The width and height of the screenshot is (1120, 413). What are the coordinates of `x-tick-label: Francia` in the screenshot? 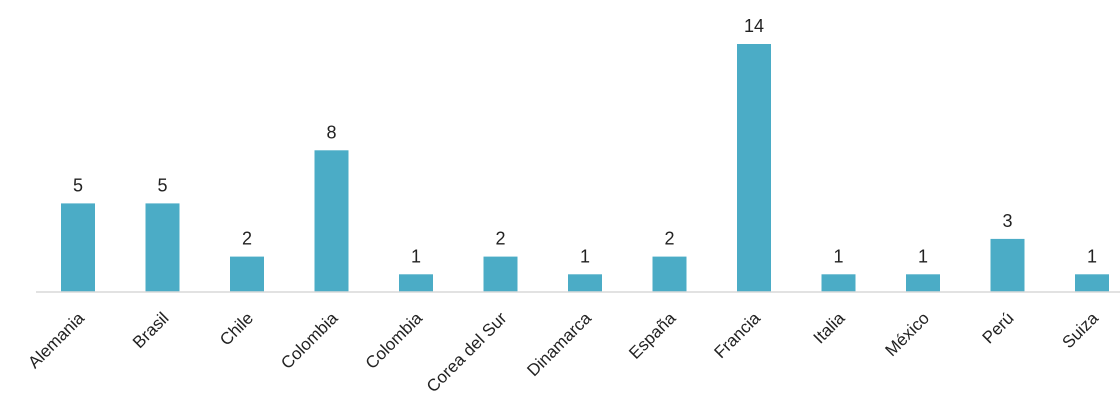 It's located at (737, 335).